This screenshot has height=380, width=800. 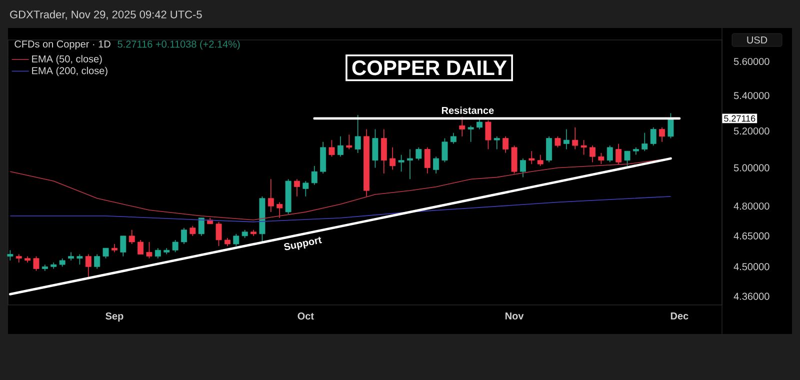 What do you see at coordinates (757, 40) in the screenshot?
I see `text: USD` at bounding box center [757, 40].